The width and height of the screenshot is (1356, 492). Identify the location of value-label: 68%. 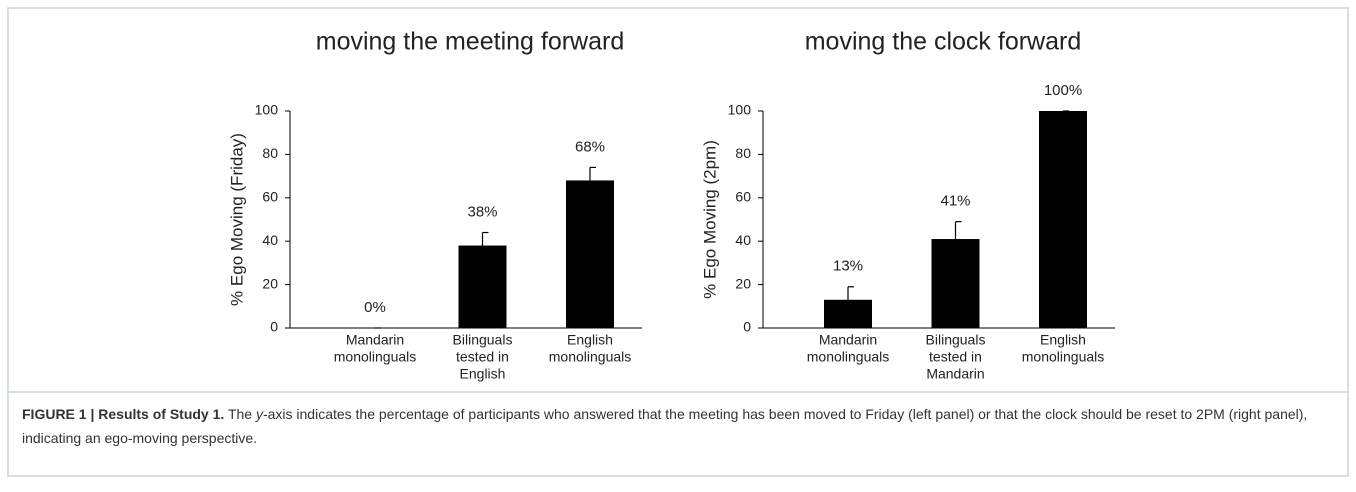
(590, 146).